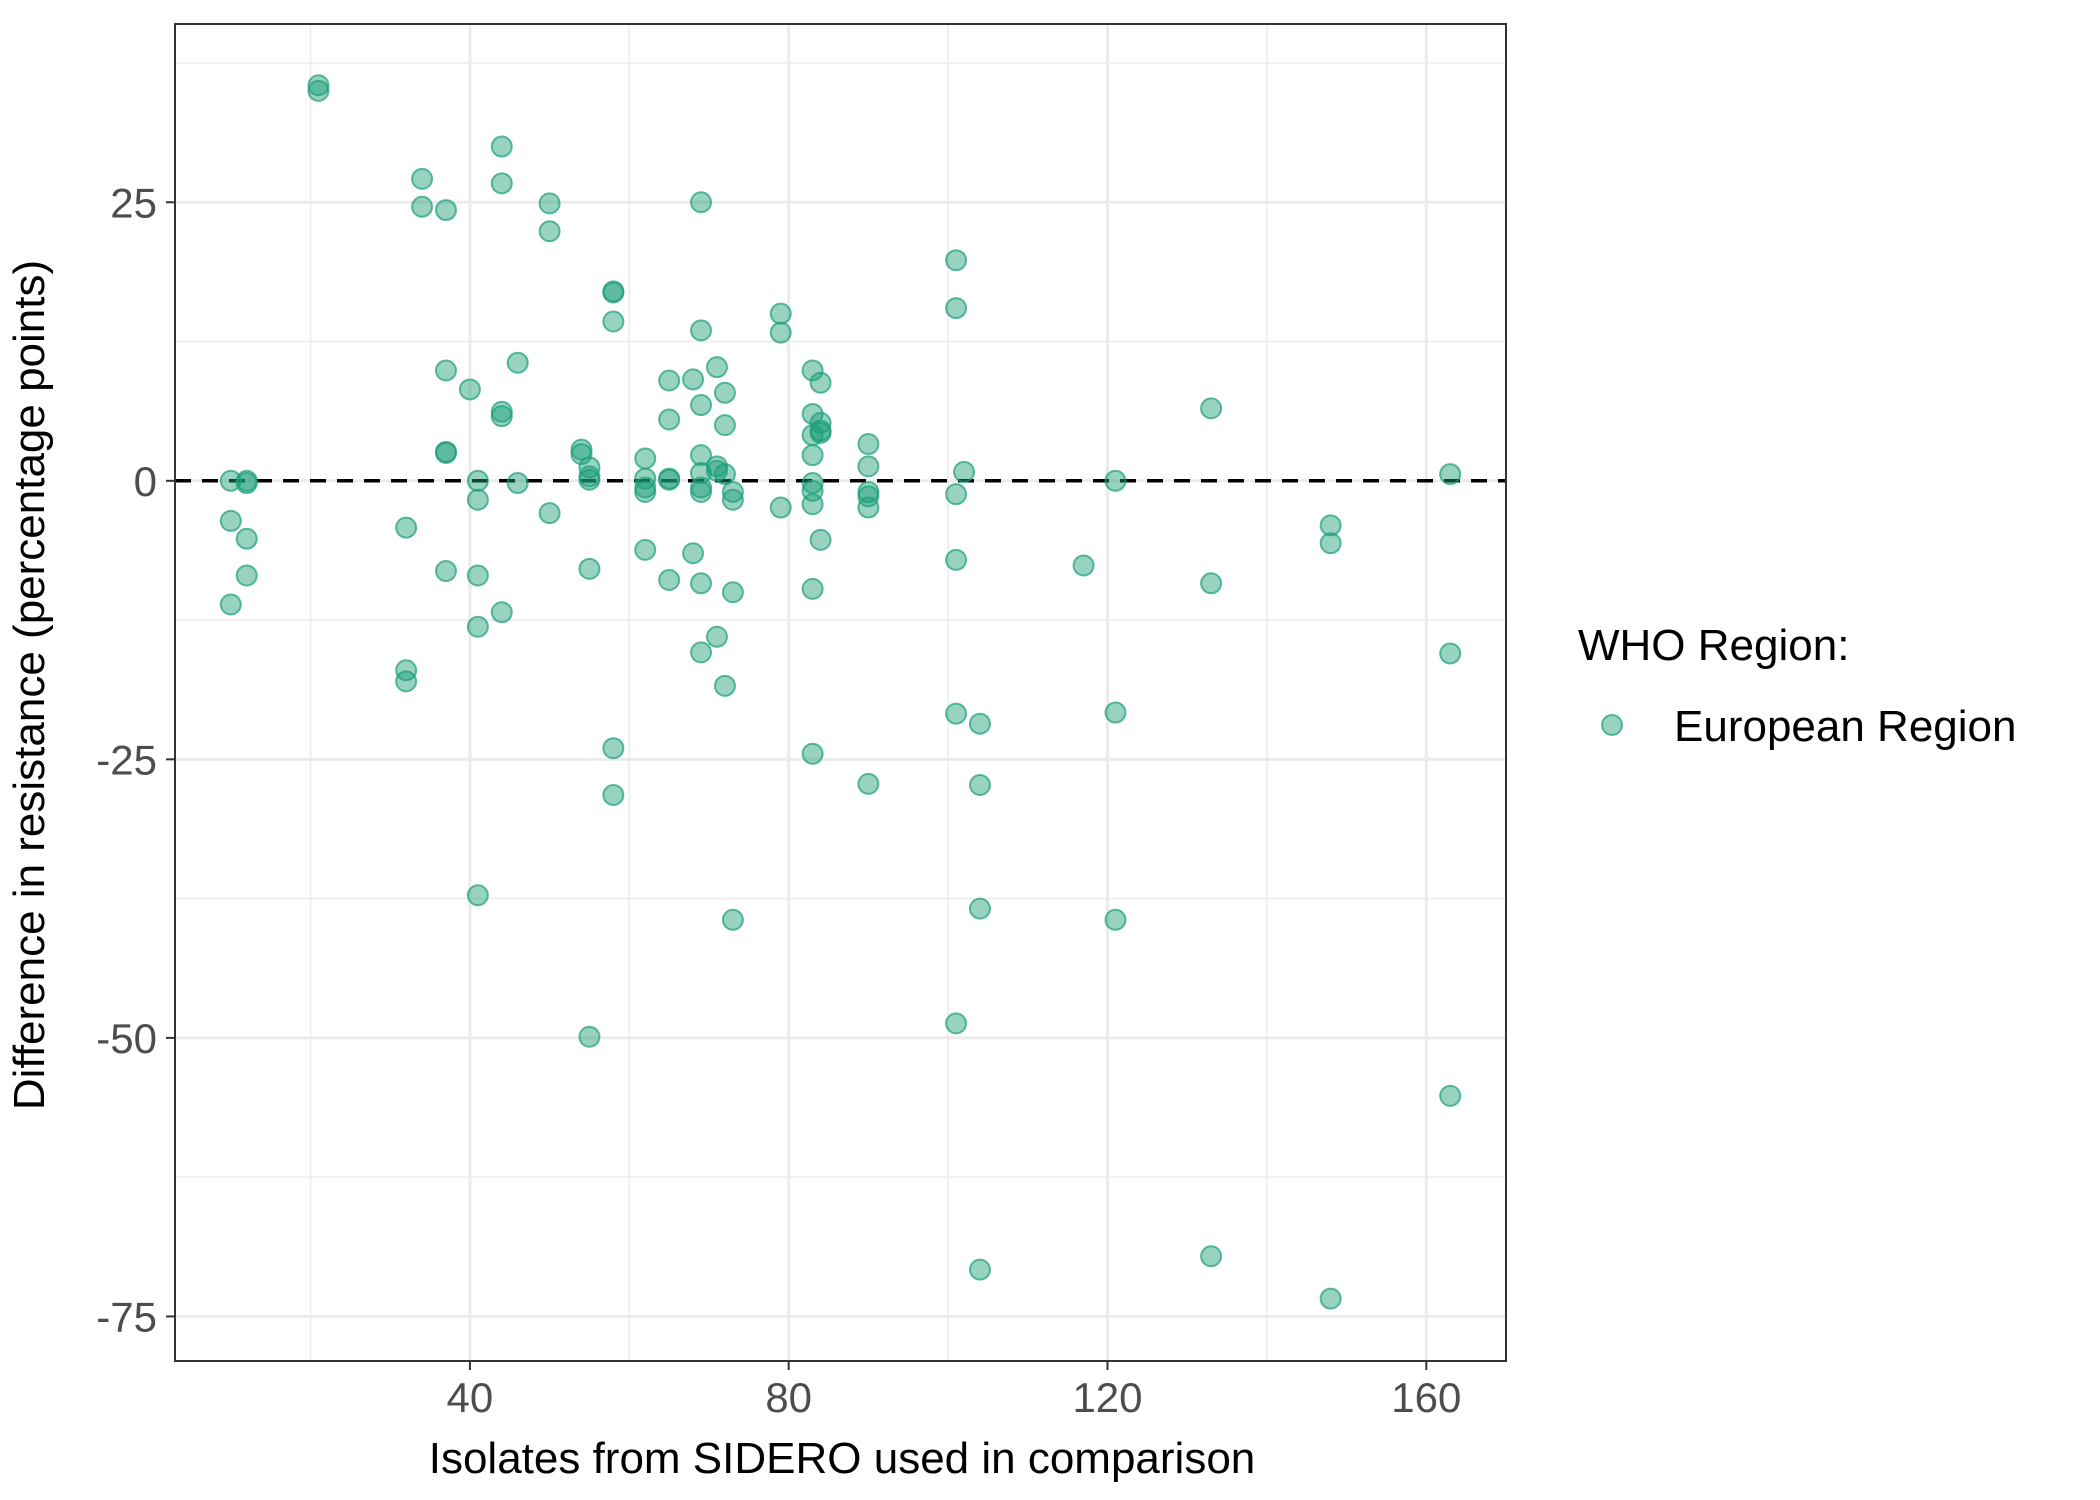 This screenshot has height=1500, width=2100. I want to click on legend-key-european-region, so click(1612, 725).